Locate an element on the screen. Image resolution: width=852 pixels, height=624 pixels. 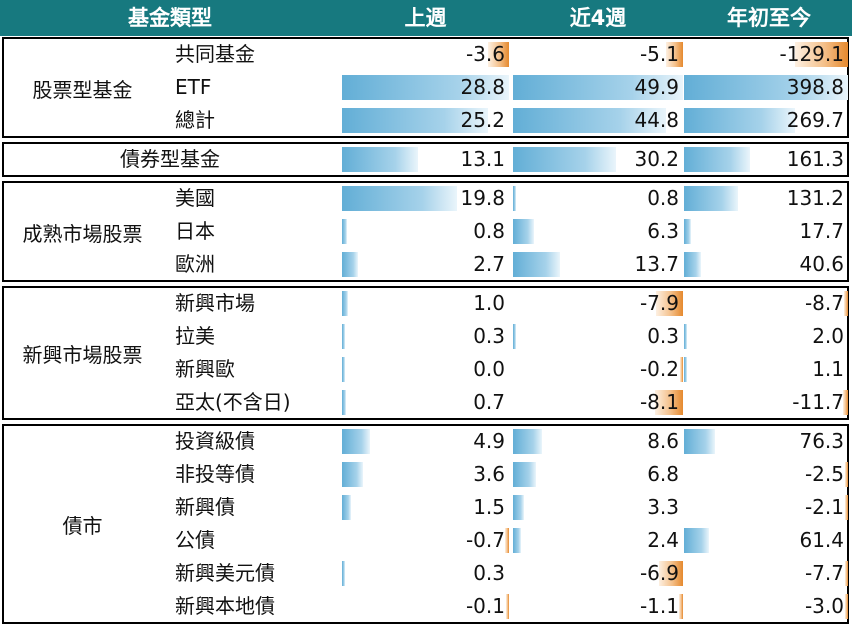
value-label: -7.7 is located at coordinates (824, 573).